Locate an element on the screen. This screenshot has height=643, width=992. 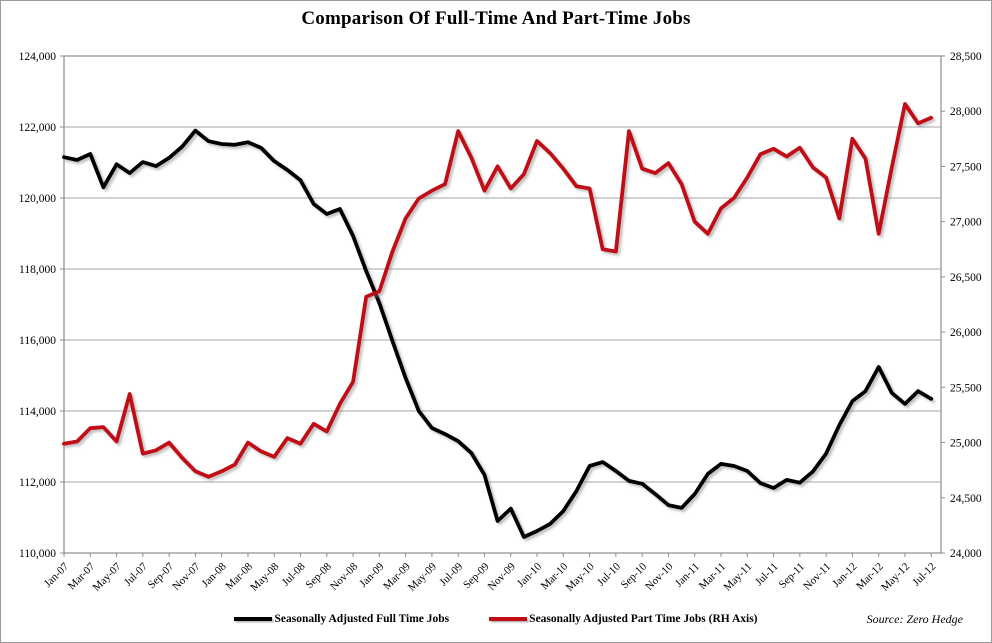
svg-text: Nov-08 is located at coordinates (344, 576).